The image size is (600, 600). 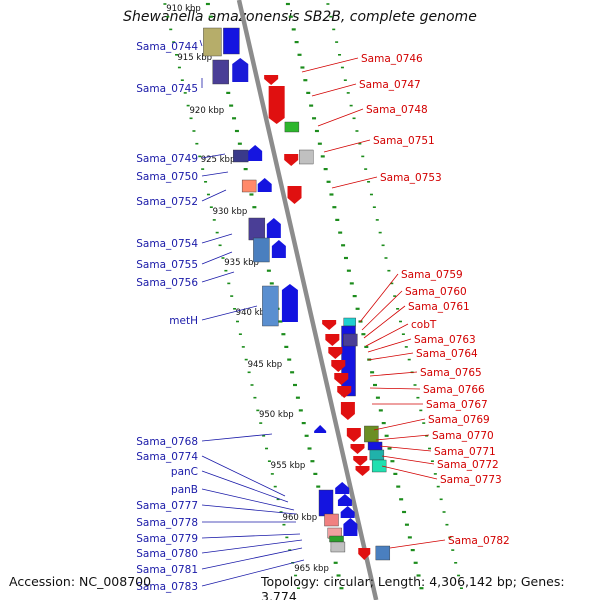 What do you see at coordinates (463, 436) in the screenshot?
I see `right-gene-label-sama_0770: Sama_0770` at bounding box center [463, 436].